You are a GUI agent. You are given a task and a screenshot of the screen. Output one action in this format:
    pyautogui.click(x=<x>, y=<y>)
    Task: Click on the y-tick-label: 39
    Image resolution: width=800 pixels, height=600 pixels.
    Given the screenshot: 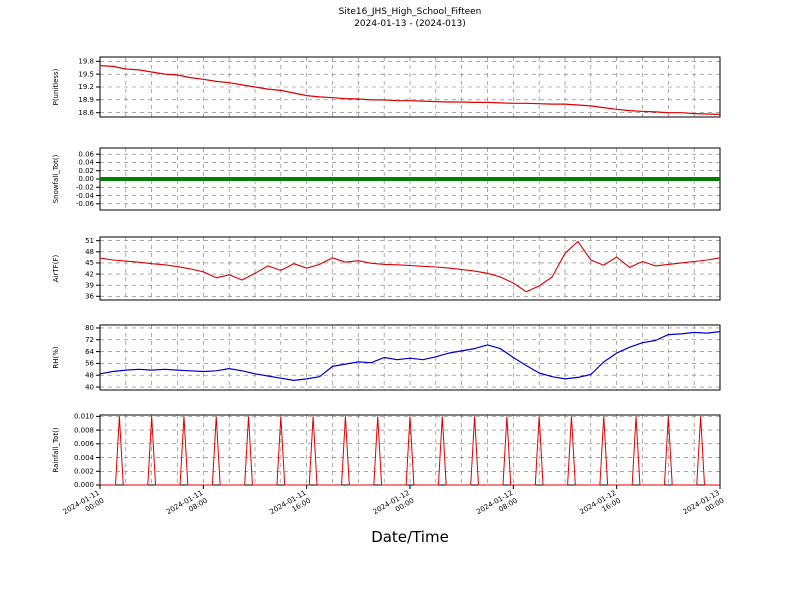 What is the action you would take?
    pyautogui.click(x=89, y=285)
    